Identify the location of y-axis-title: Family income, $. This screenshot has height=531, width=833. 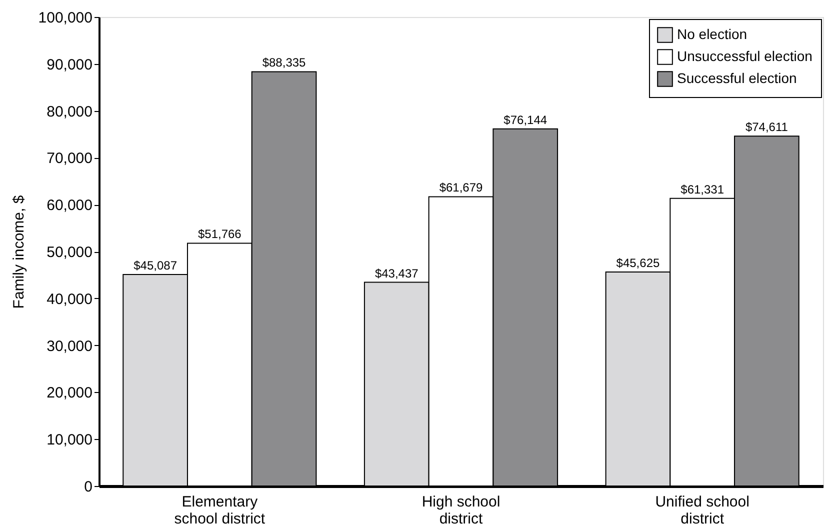
(19, 251).